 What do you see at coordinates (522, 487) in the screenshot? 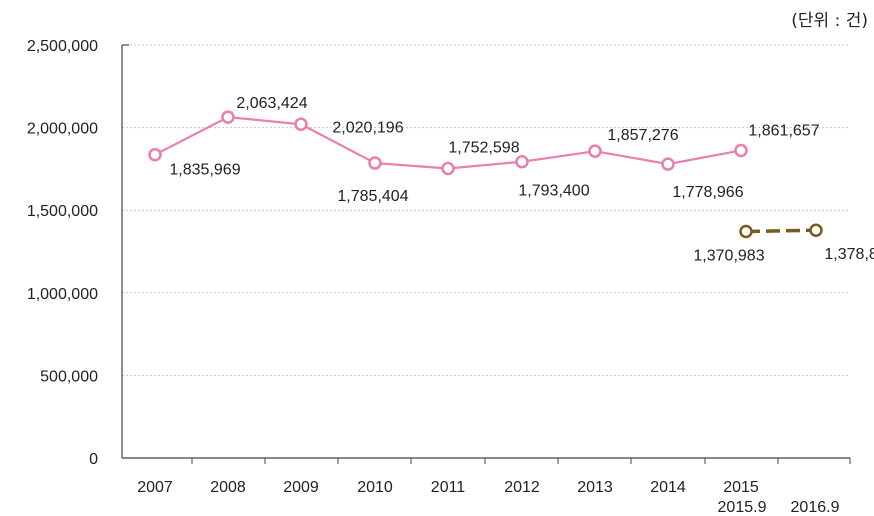
I see `x-tick-label: 2012` at bounding box center [522, 487].